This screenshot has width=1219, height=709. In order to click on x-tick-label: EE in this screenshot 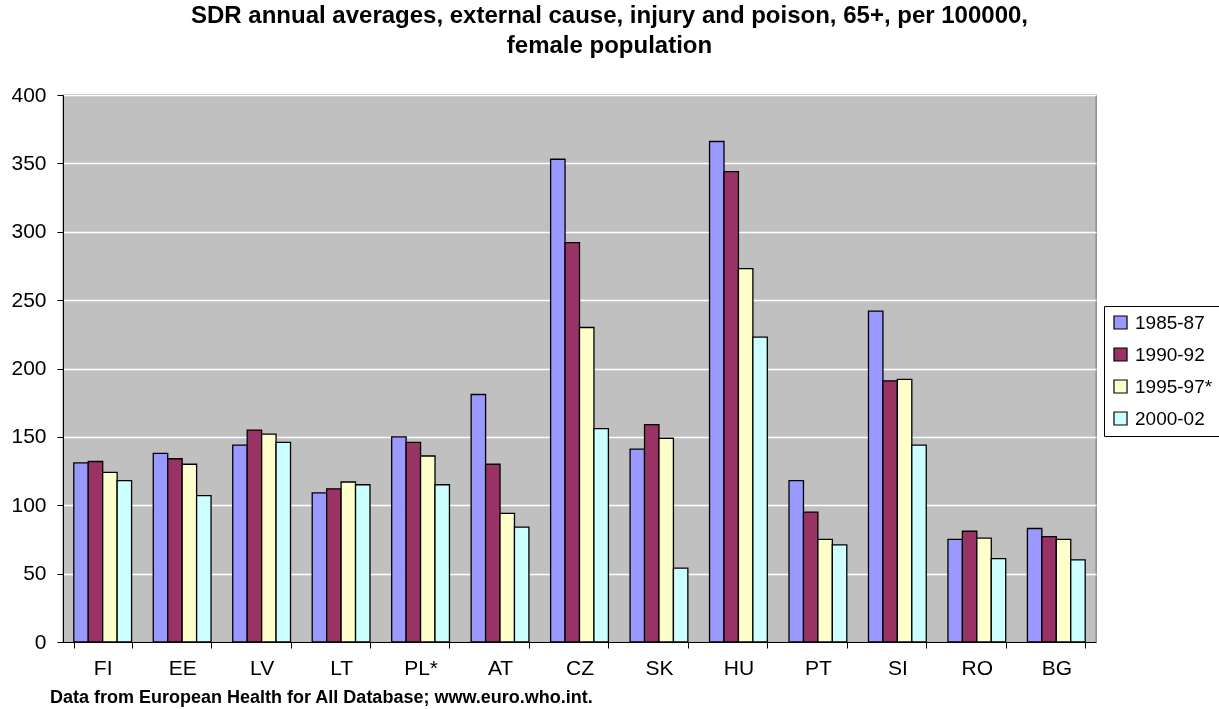, I will do `click(182, 667)`.